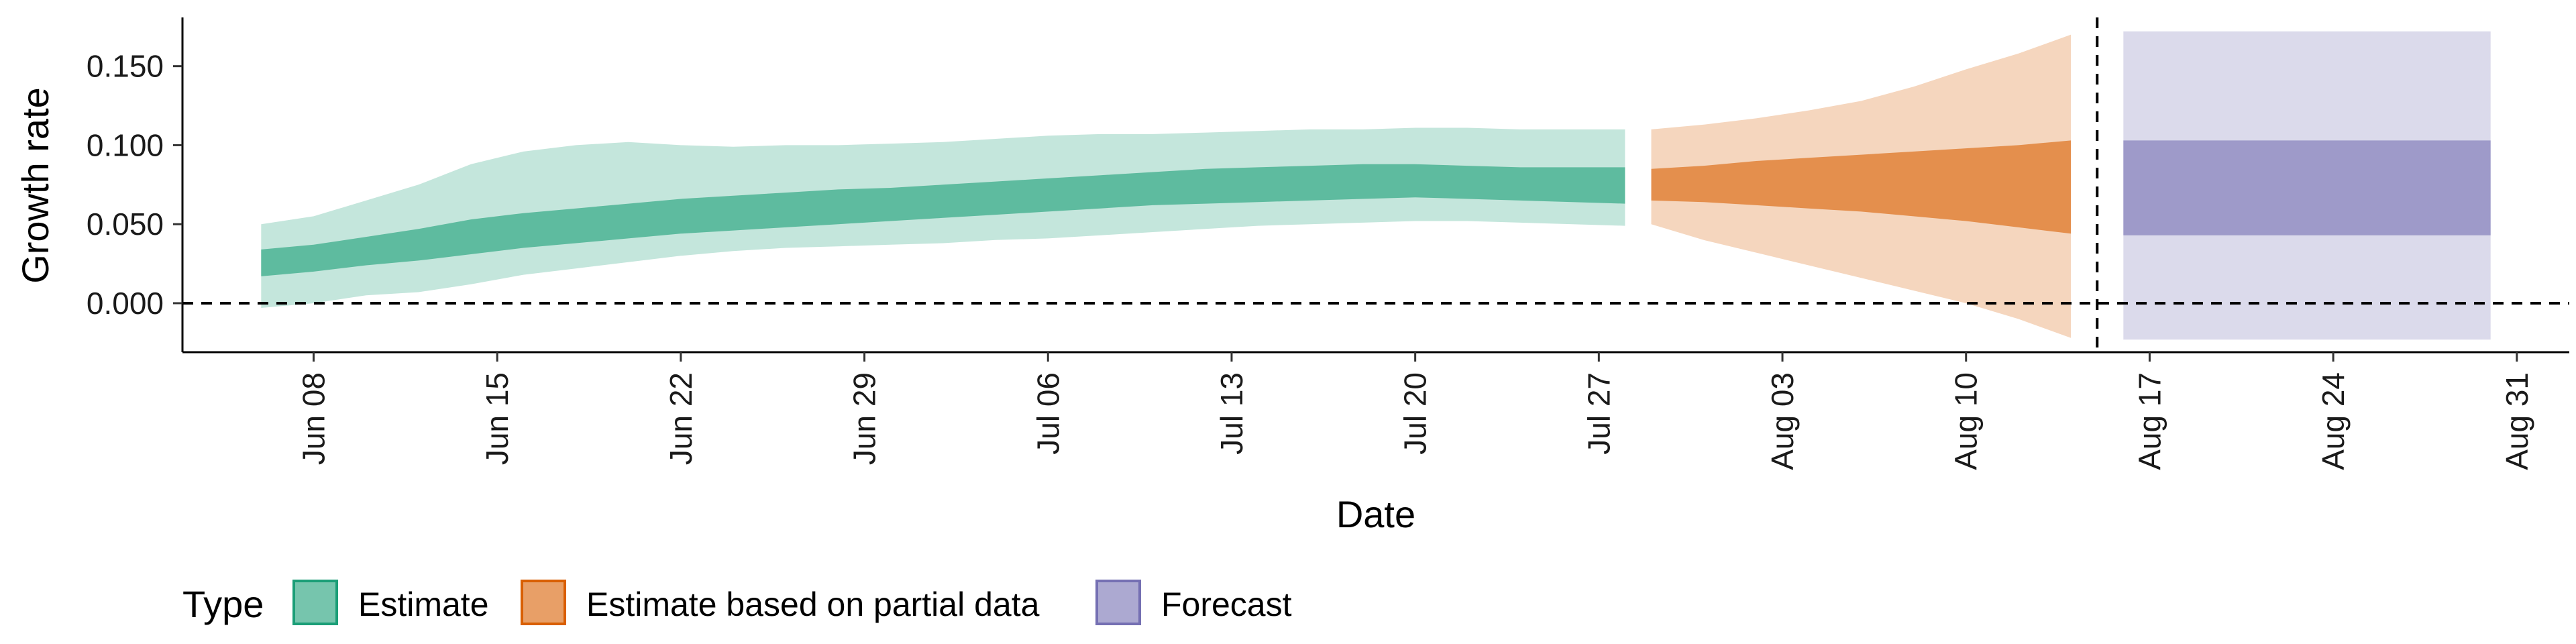 The image size is (2576, 644). What do you see at coordinates (1415, 413) in the screenshot?
I see `x-tick-label: Jul 20` at bounding box center [1415, 413].